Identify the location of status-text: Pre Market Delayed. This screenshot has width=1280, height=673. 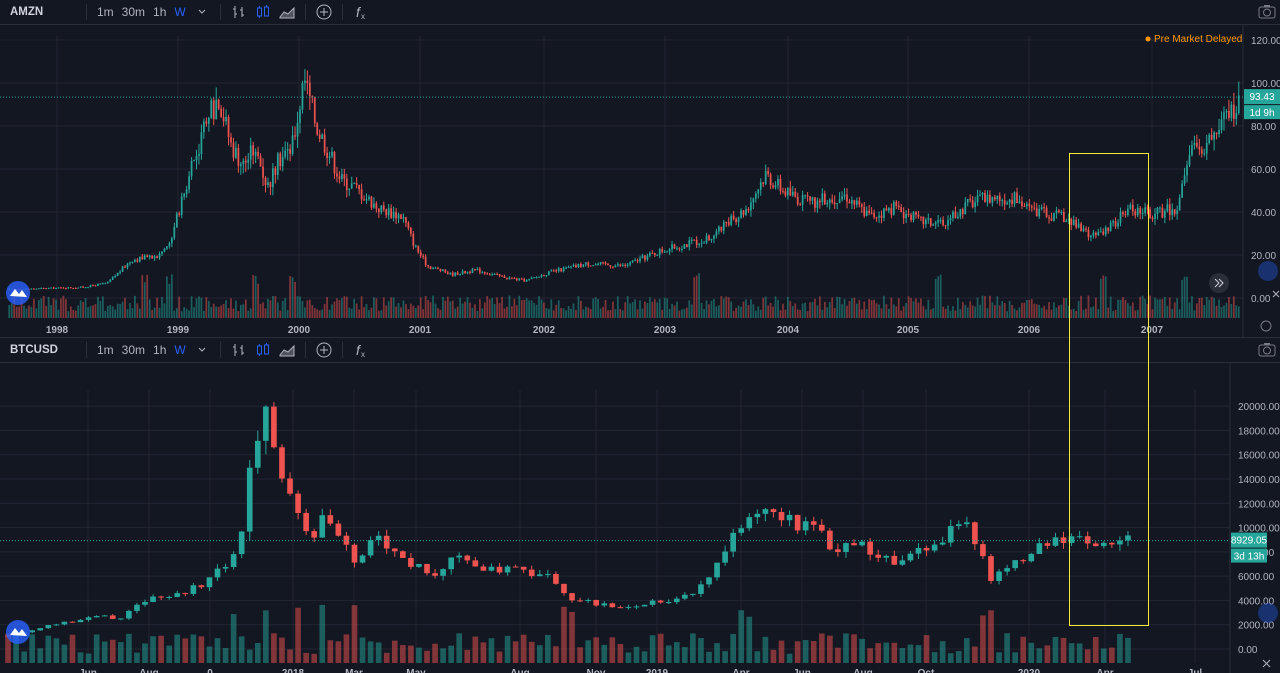
(1198, 39).